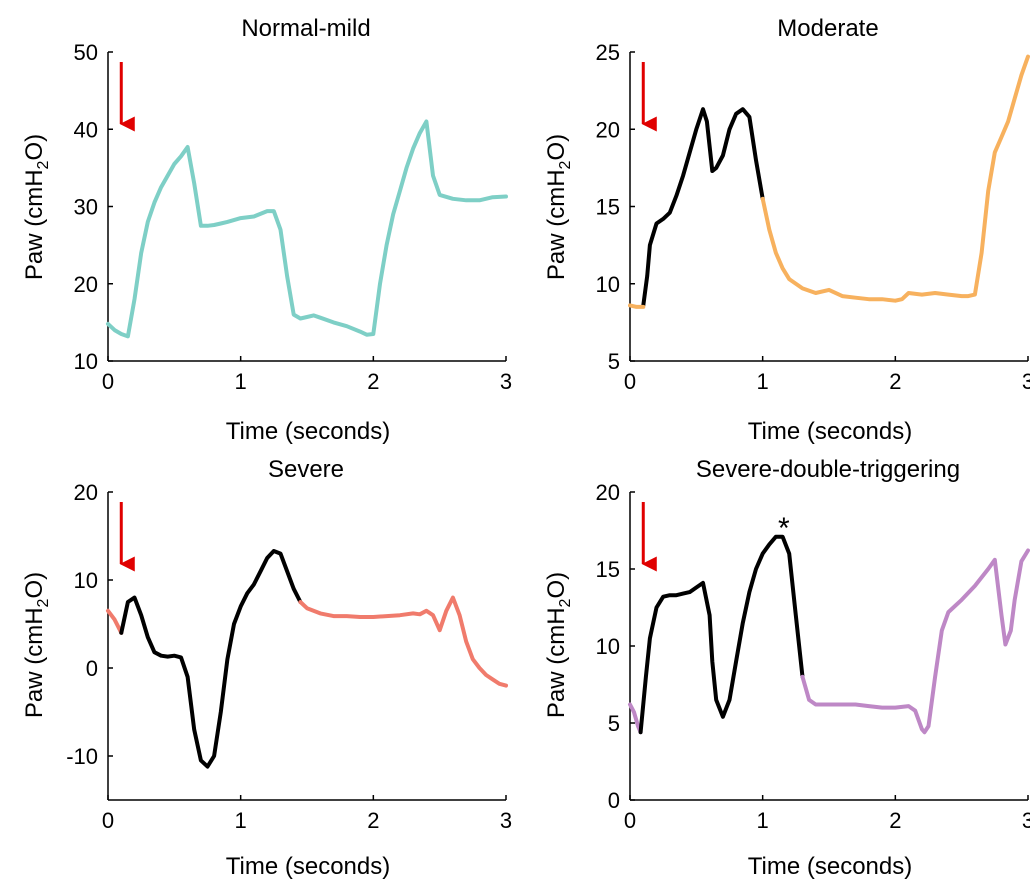  Describe the element at coordinates (86, 129) in the screenshot. I see `y-tick-label: 40` at that location.